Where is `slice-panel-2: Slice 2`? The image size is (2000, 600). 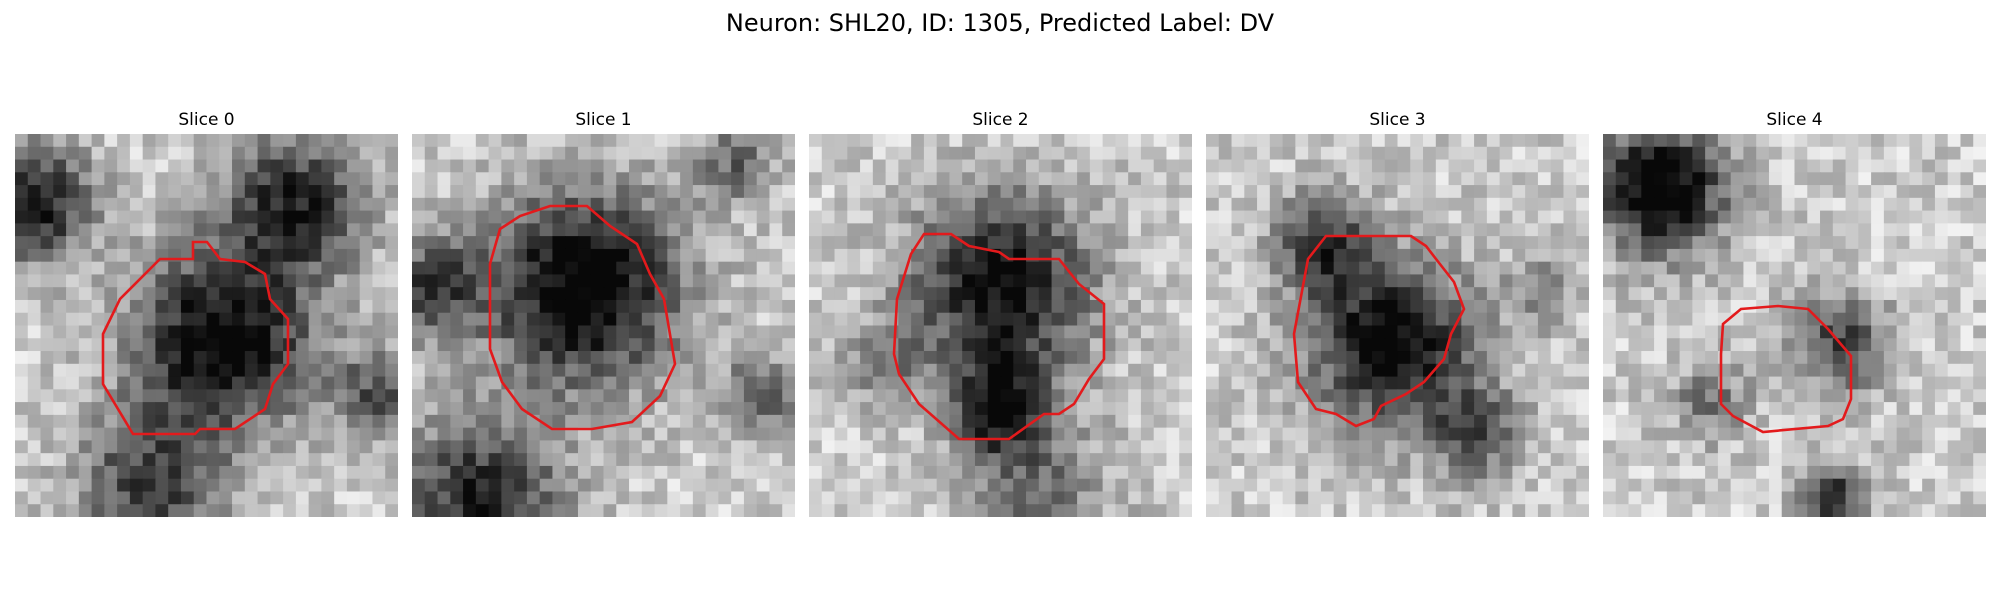
slice-panel-2: Slice 2 is located at coordinates (1000, 313).